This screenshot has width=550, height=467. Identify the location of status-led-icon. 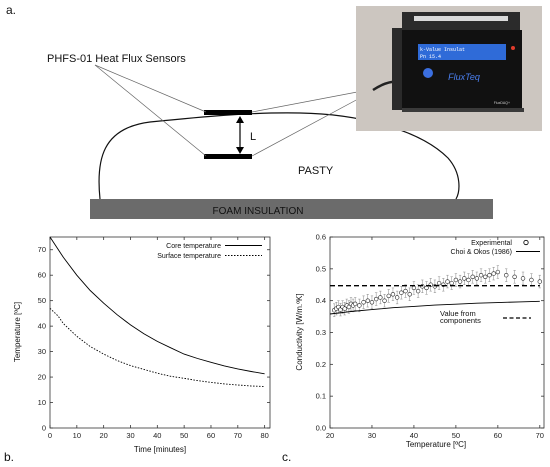
(513, 48).